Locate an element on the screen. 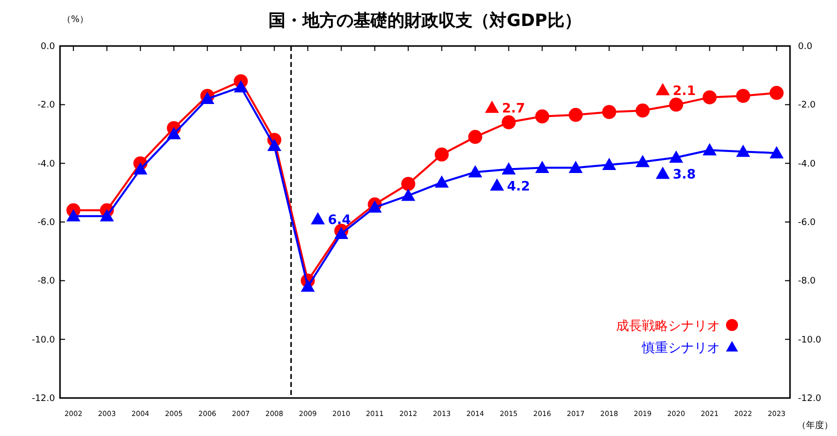 This screenshot has width=837, height=436. y2-tick-label: -4.0 is located at coordinates (807, 164).